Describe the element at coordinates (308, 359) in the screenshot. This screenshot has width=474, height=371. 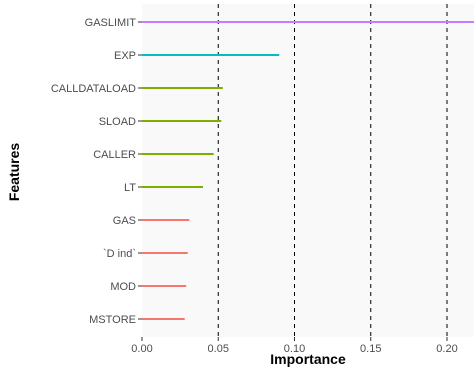
I see `x-axis-title: Importance` at that location.